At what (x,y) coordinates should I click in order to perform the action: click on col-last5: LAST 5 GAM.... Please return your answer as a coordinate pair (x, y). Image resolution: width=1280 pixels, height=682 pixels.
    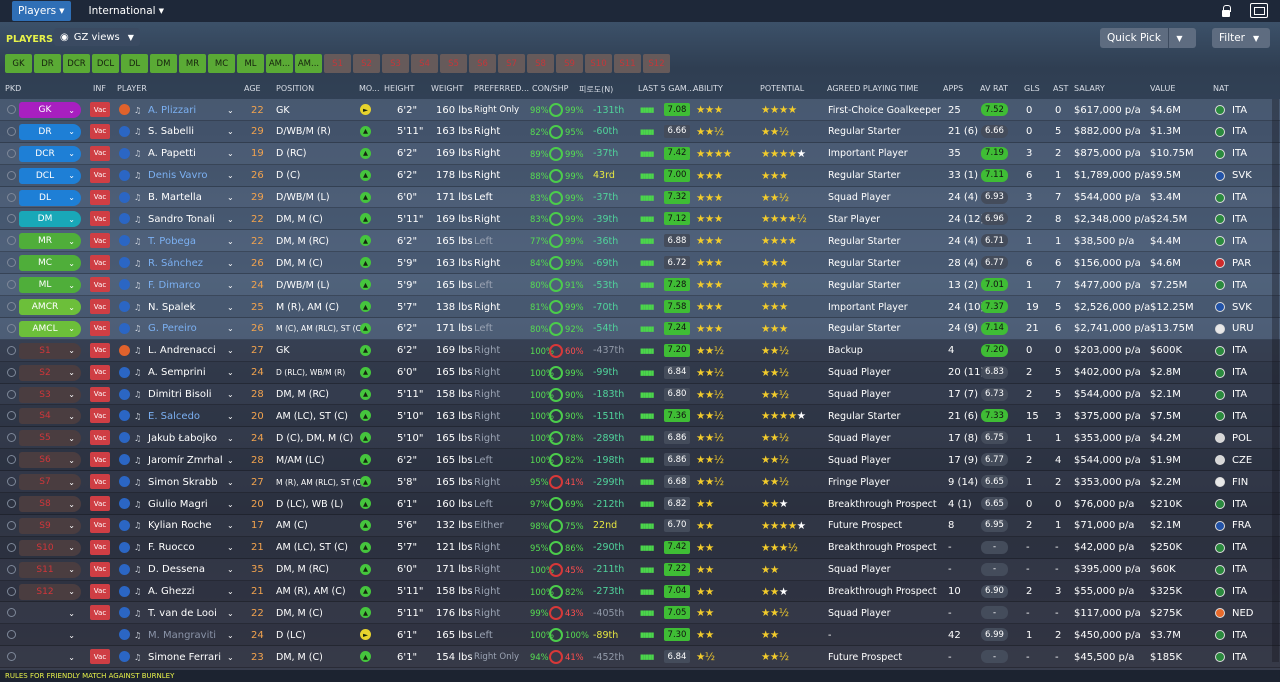
    Looking at the image, I should click on (666, 88).